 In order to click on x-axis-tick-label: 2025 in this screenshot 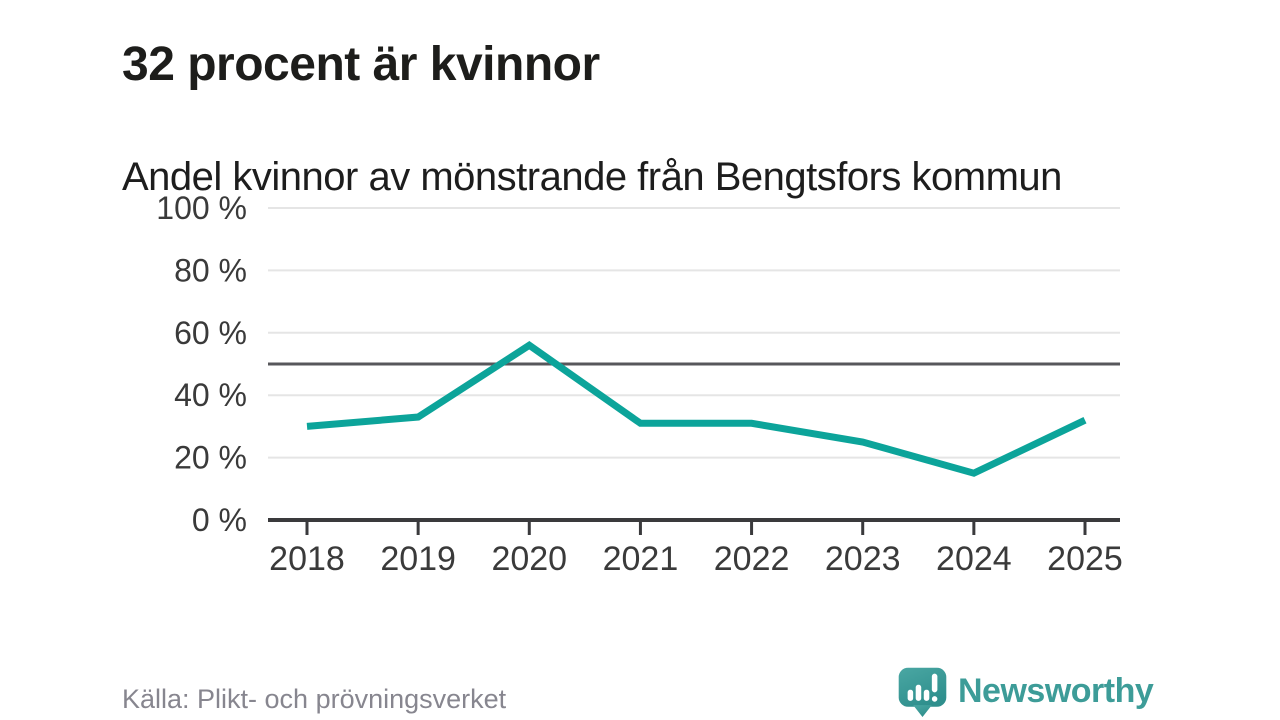, I will do `click(1085, 559)`.